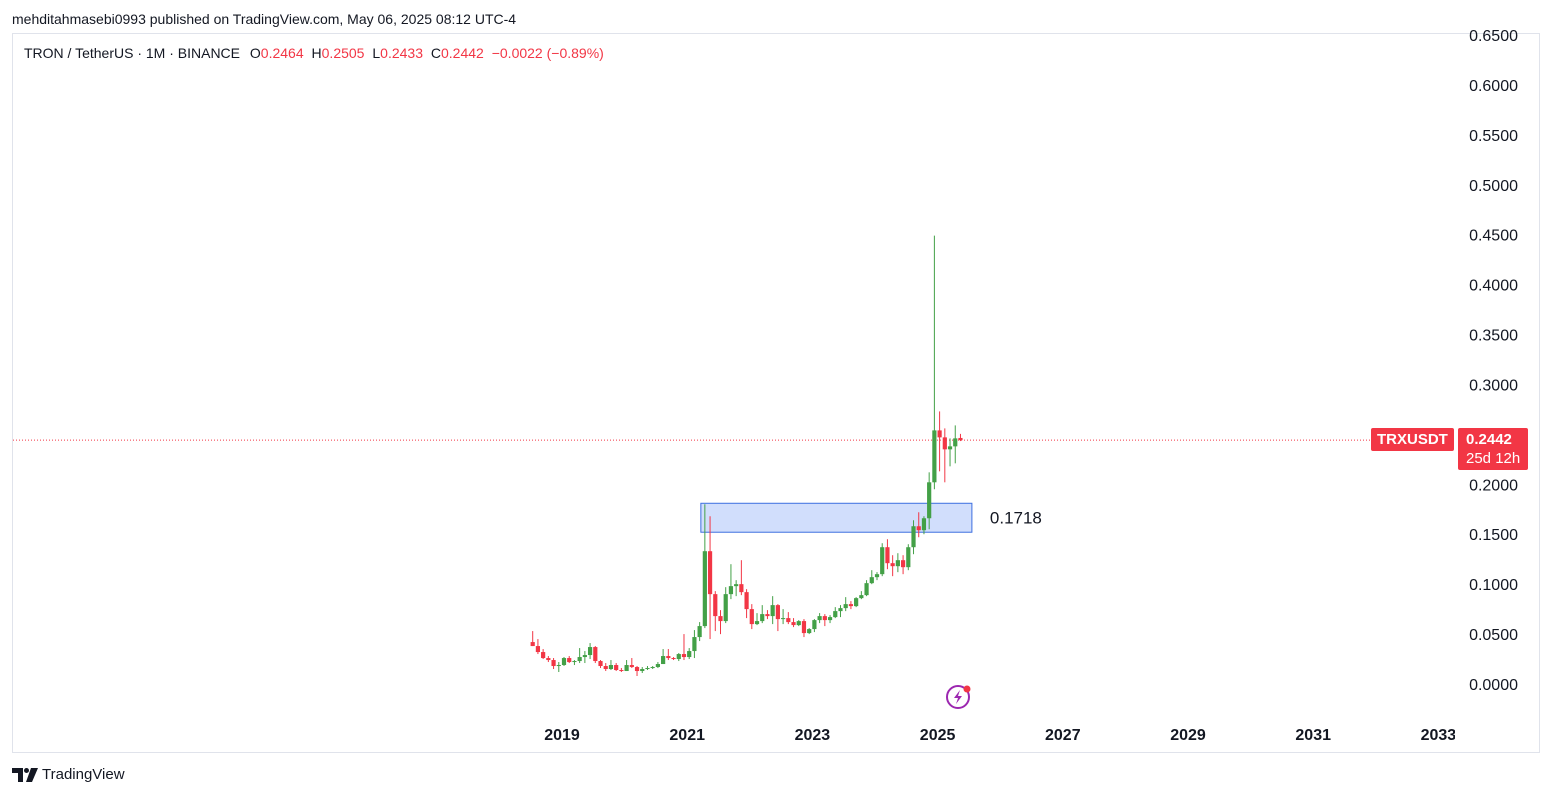 Image resolution: width=1554 pixels, height=798 pixels. I want to click on lightning-icon, so click(958, 697).